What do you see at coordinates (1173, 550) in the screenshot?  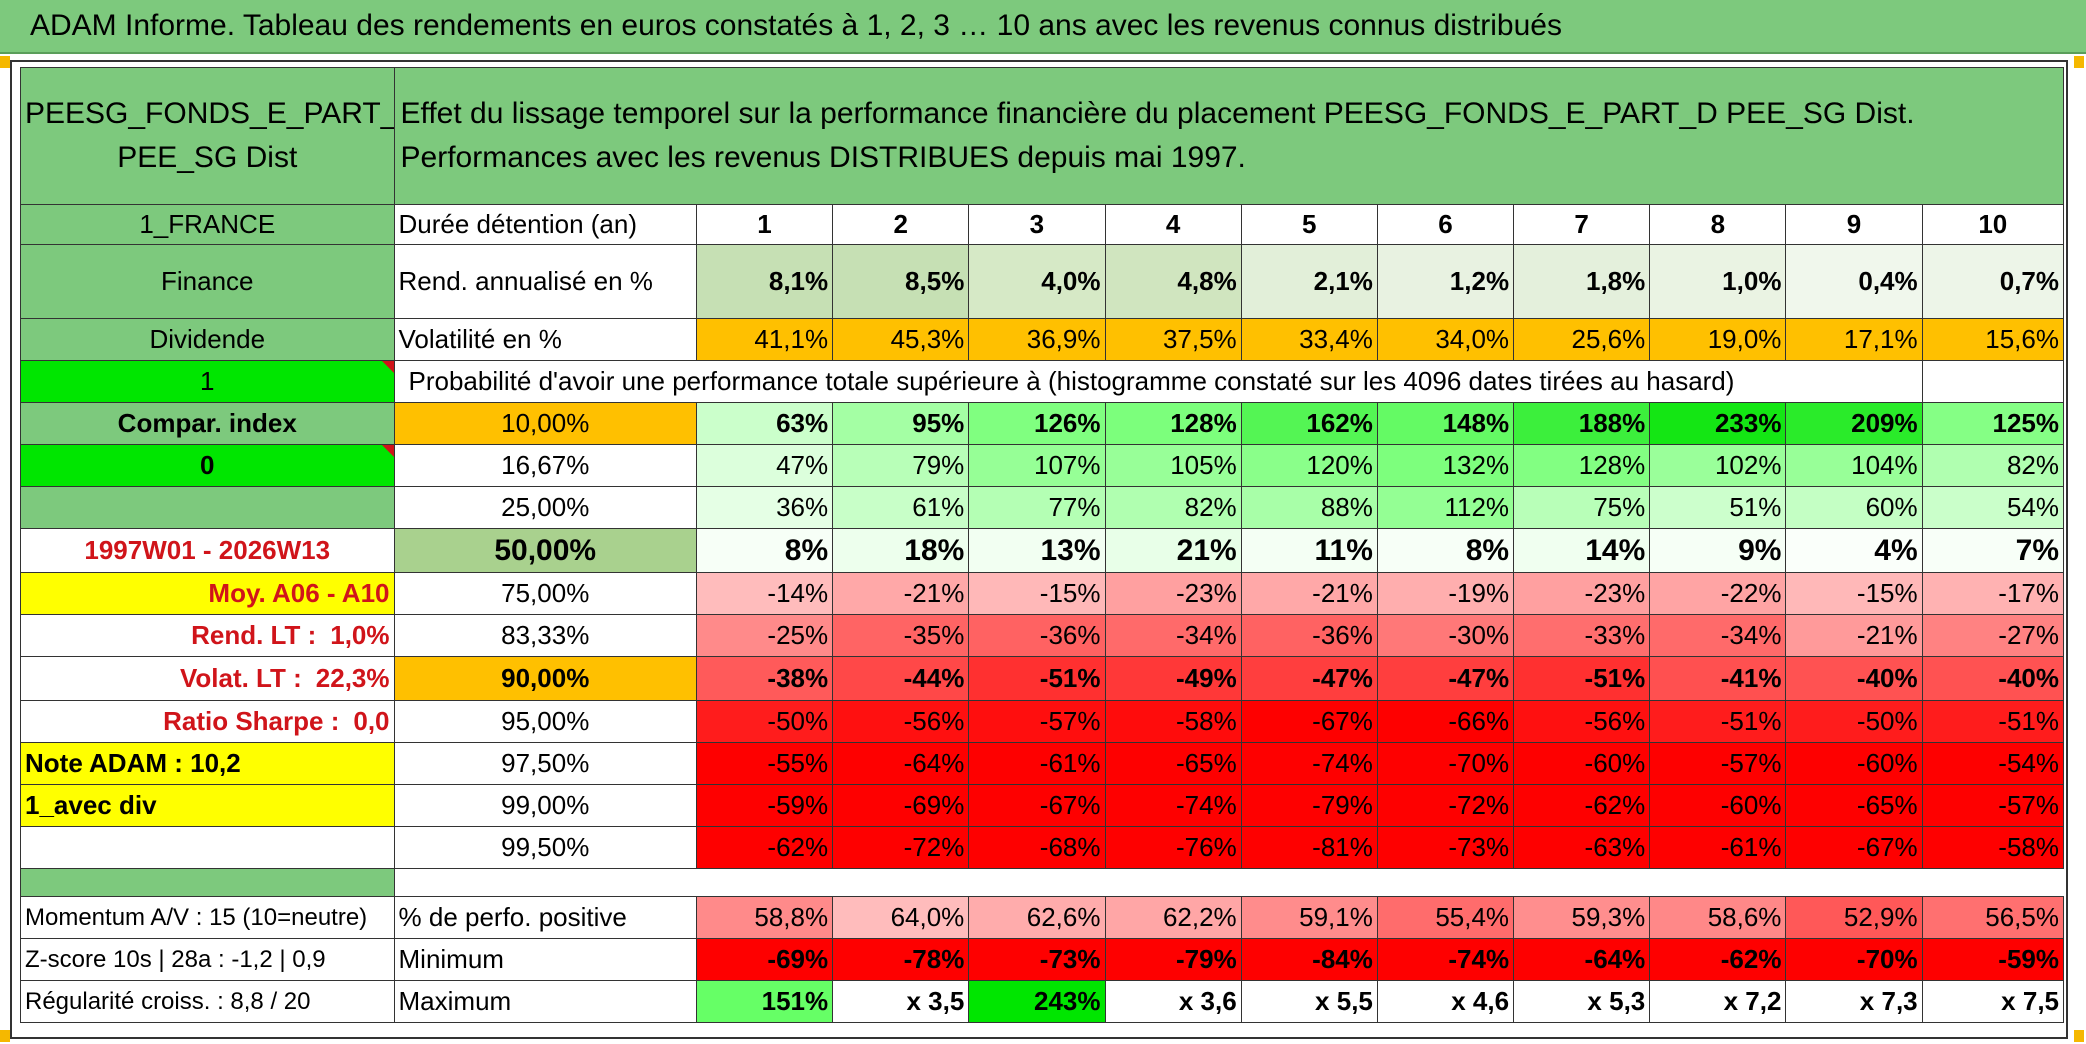 I see `percentile-value: 21%` at bounding box center [1173, 550].